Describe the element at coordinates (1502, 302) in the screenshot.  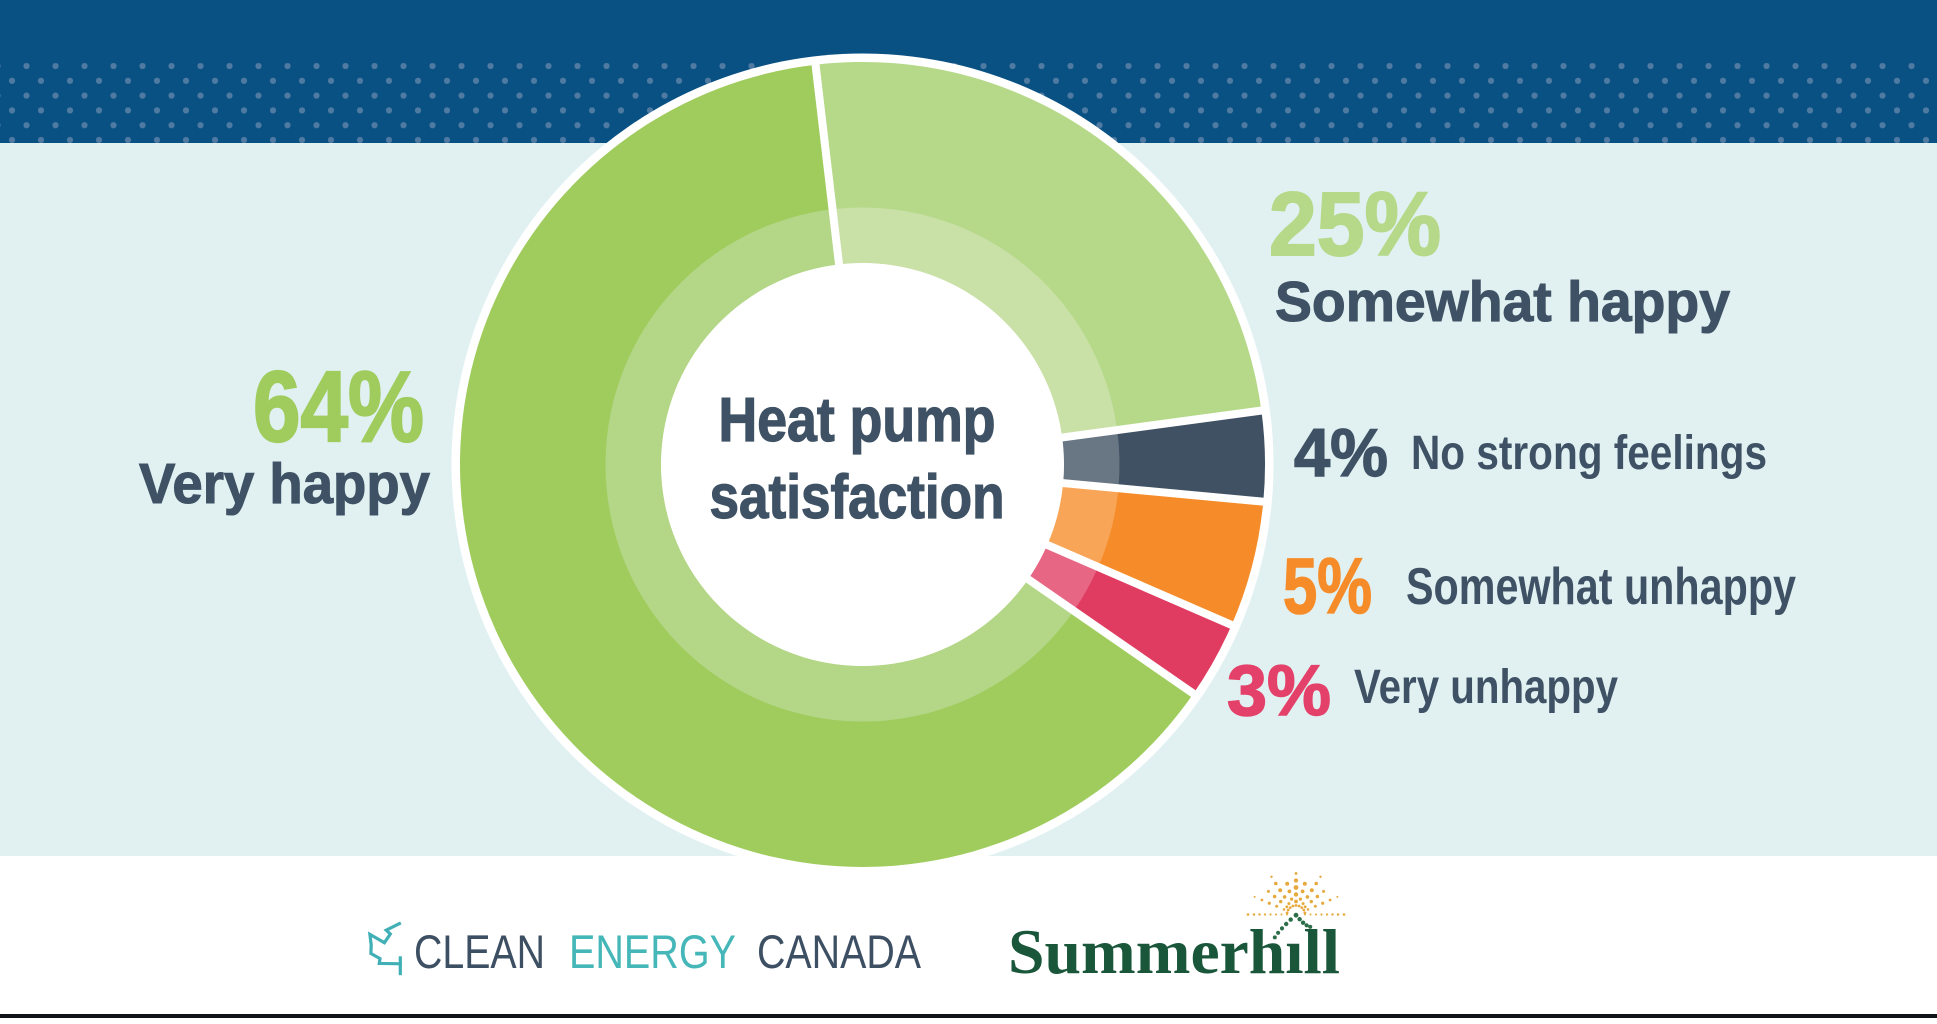
I see `svg-text: Somewhat happy` at that location.